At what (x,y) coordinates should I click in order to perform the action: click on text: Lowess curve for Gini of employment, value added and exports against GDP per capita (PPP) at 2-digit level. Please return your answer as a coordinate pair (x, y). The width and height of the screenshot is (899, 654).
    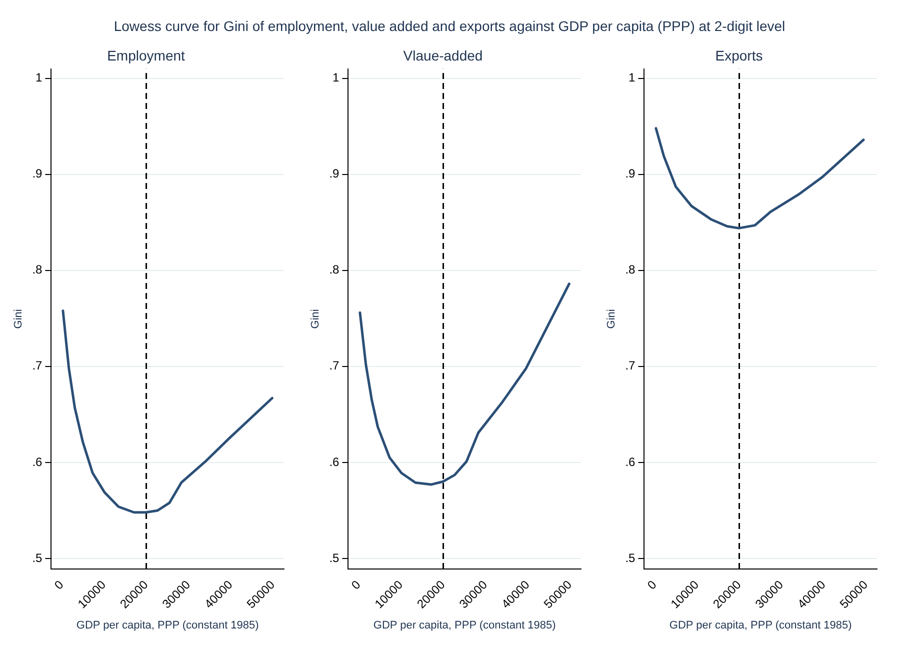
    Looking at the image, I should click on (449, 26).